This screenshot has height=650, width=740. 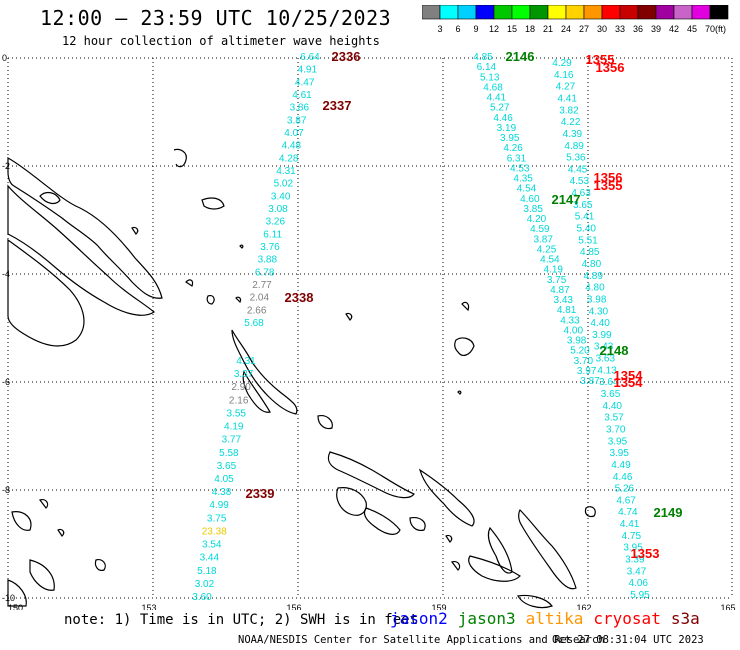 I want to click on wave-height-label: 5.41, so click(x=585, y=217).